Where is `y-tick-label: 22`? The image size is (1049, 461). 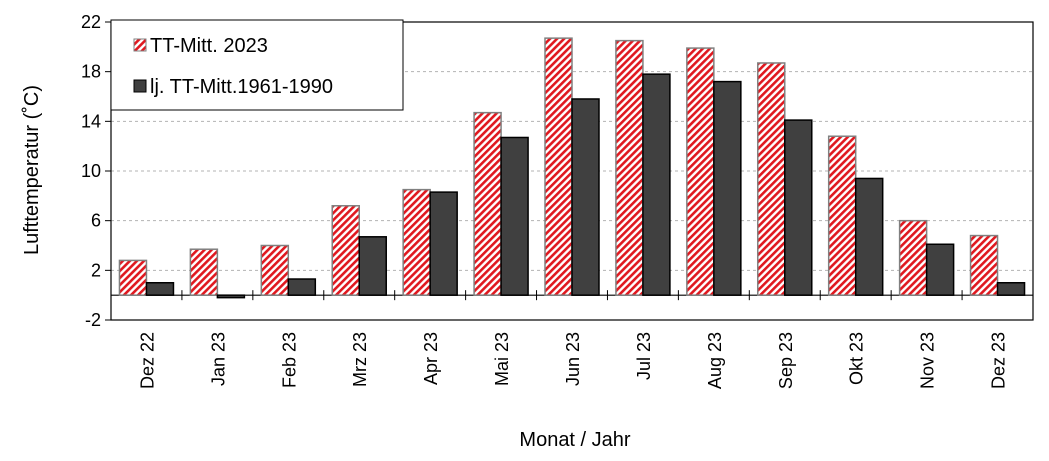
y-tick-label: 22 is located at coordinates (91, 22).